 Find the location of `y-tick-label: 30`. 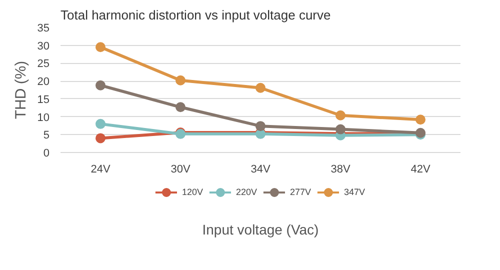

y-tick-label: 30 is located at coordinates (43, 46).